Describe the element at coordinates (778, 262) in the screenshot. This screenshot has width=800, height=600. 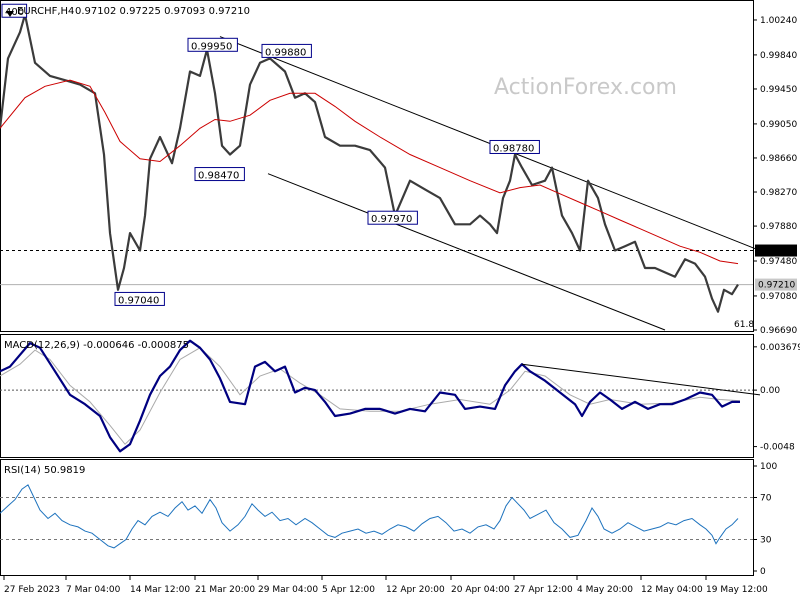
I see `price-axis-tick-label: 0.97480` at that location.